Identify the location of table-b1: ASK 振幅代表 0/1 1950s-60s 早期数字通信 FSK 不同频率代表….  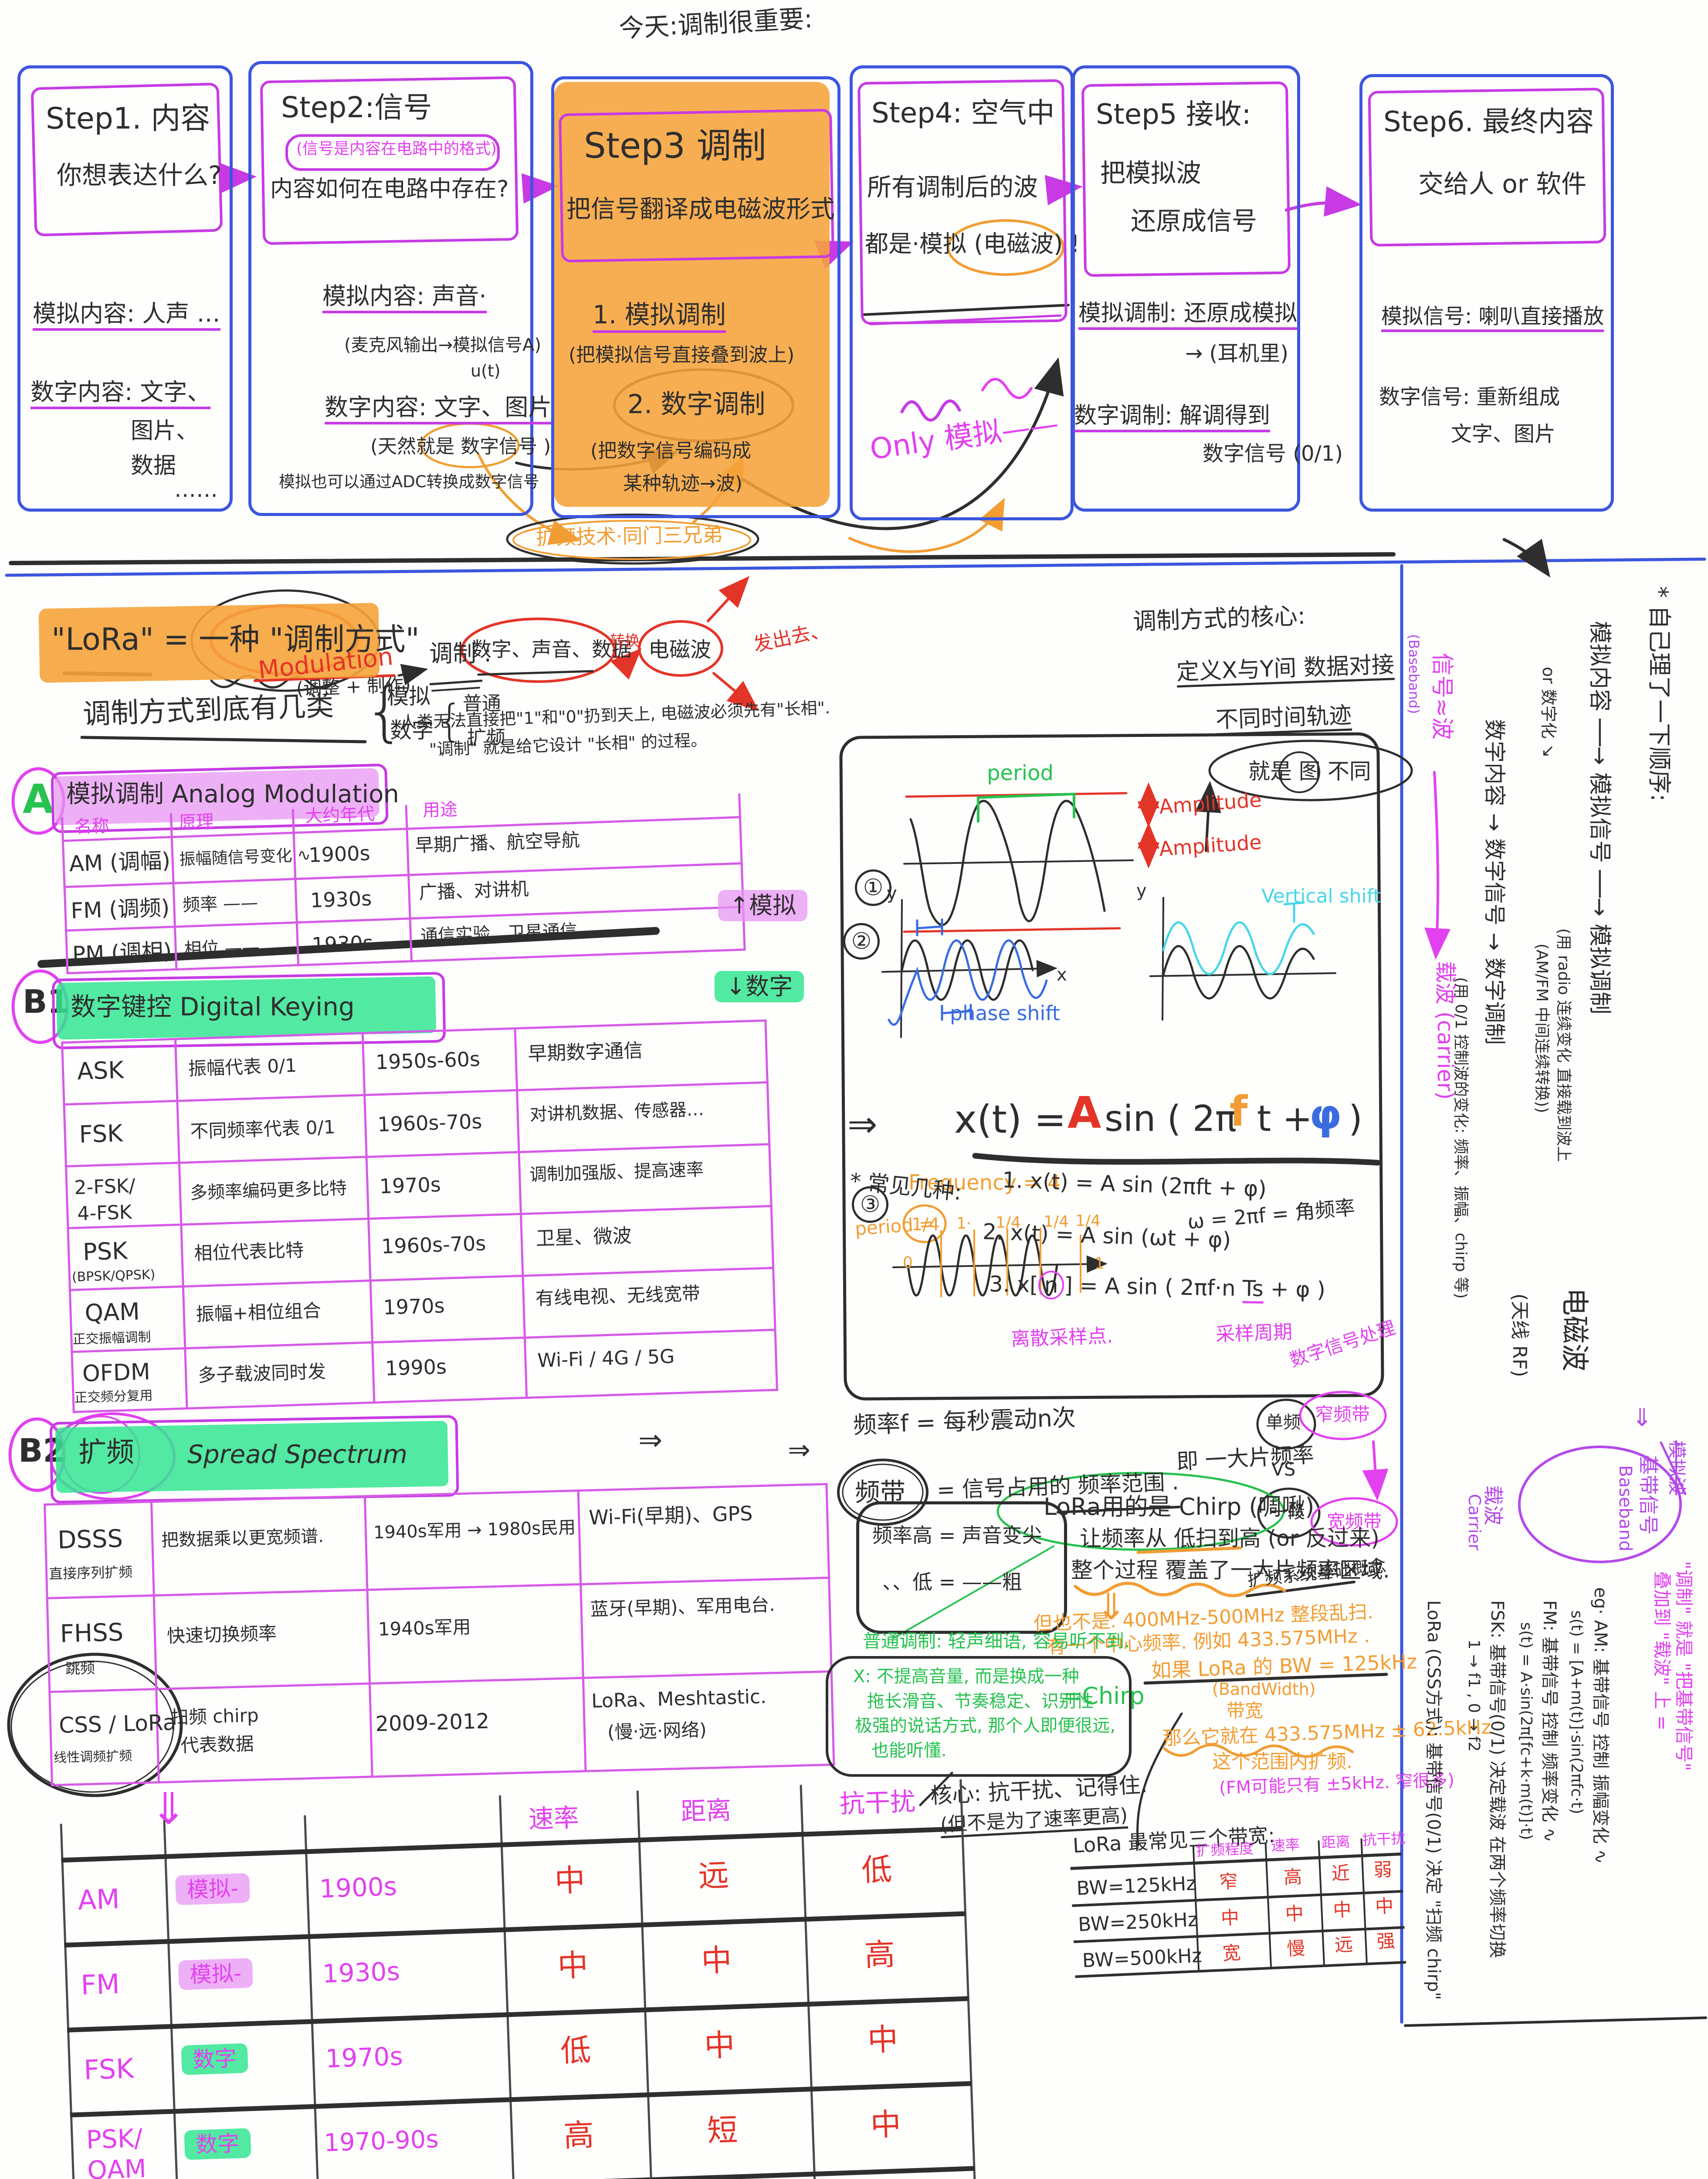
(419, 1216).